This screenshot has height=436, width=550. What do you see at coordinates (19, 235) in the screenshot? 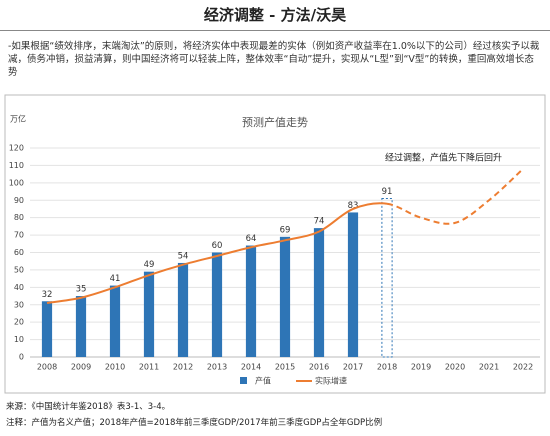
I see `y-tick-label: 70` at bounding box center [19, 235].